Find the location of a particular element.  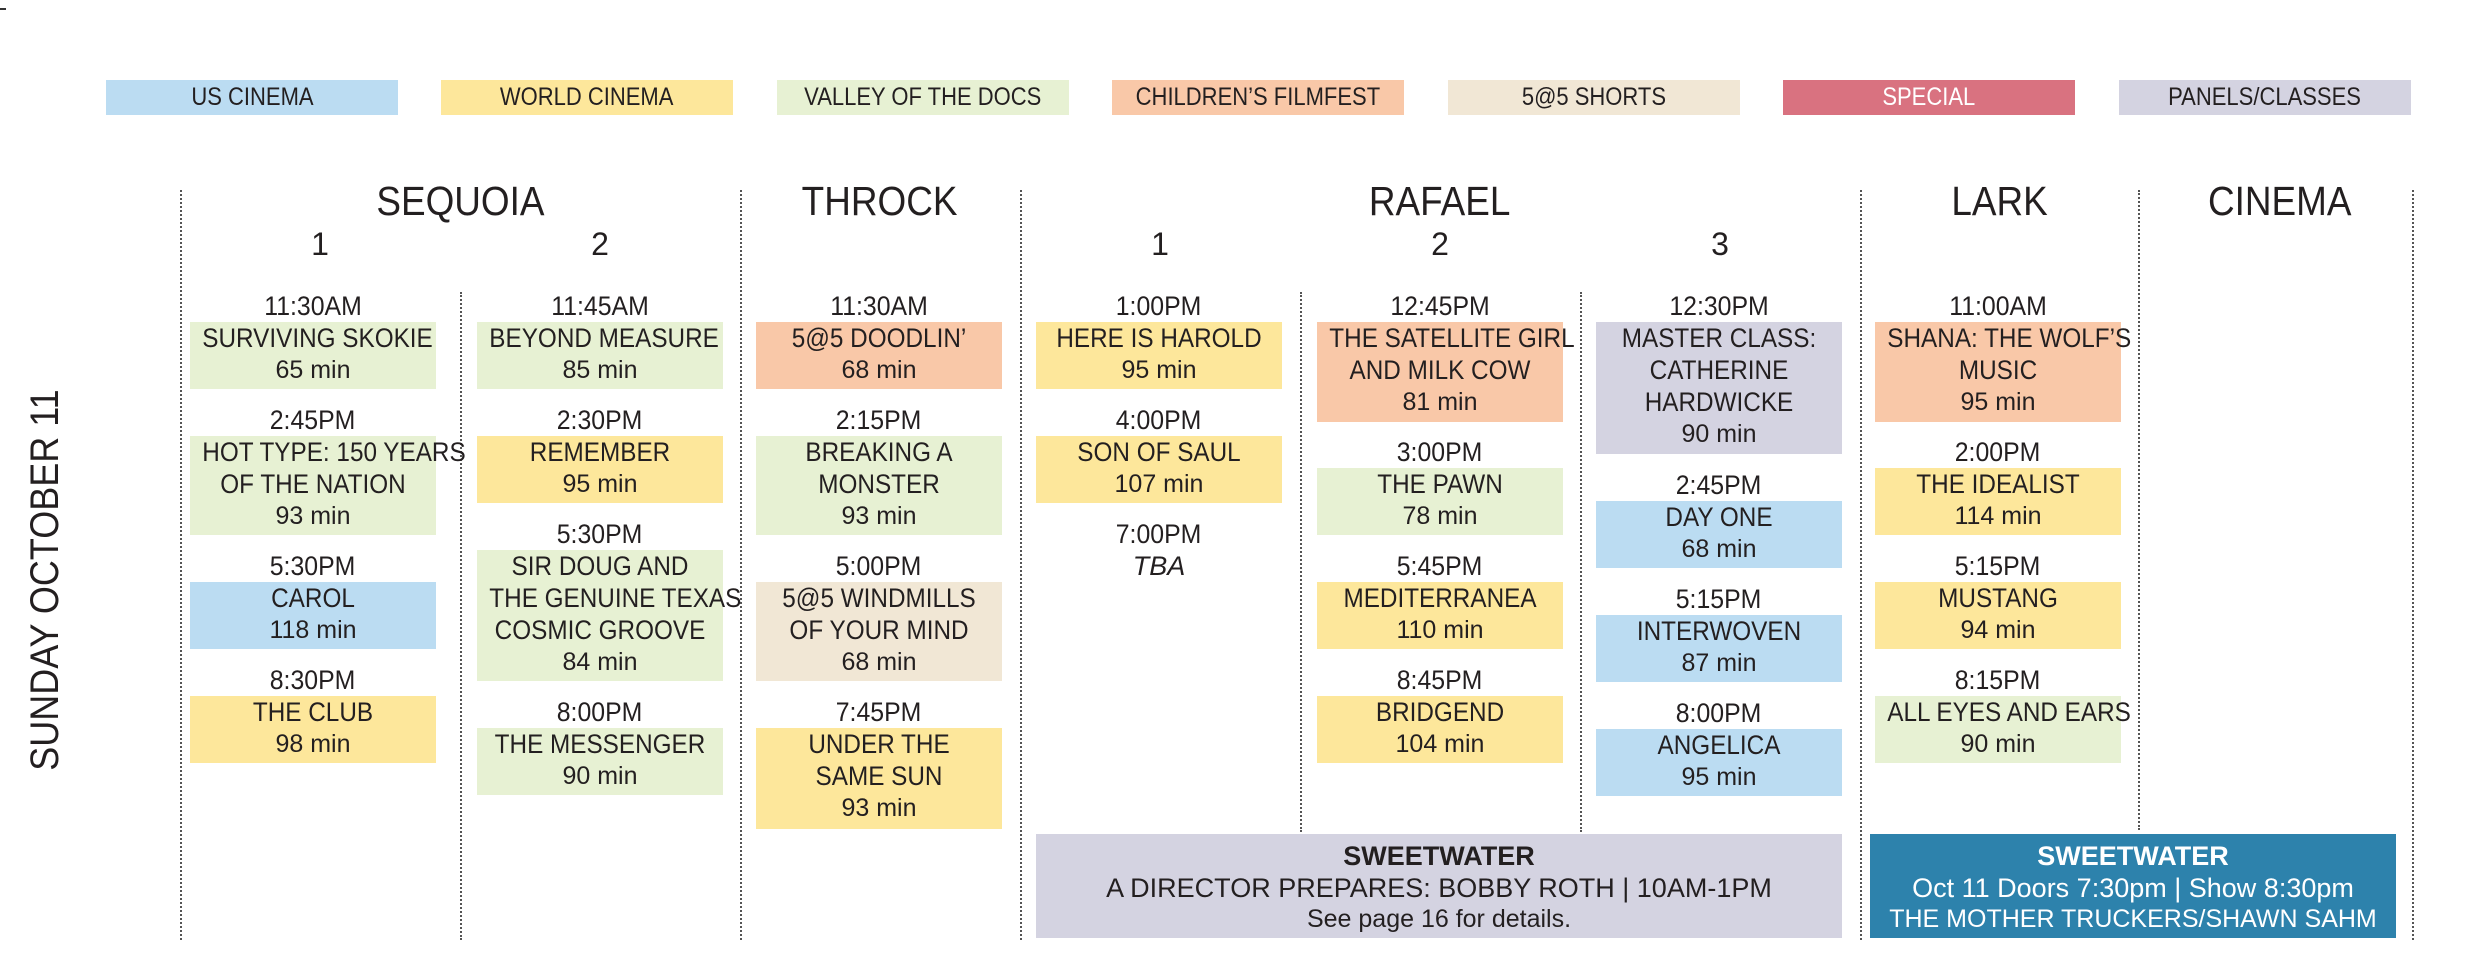

film-block: SURVIVING SKOKIE 65 min is located at coordinates (313, 355).